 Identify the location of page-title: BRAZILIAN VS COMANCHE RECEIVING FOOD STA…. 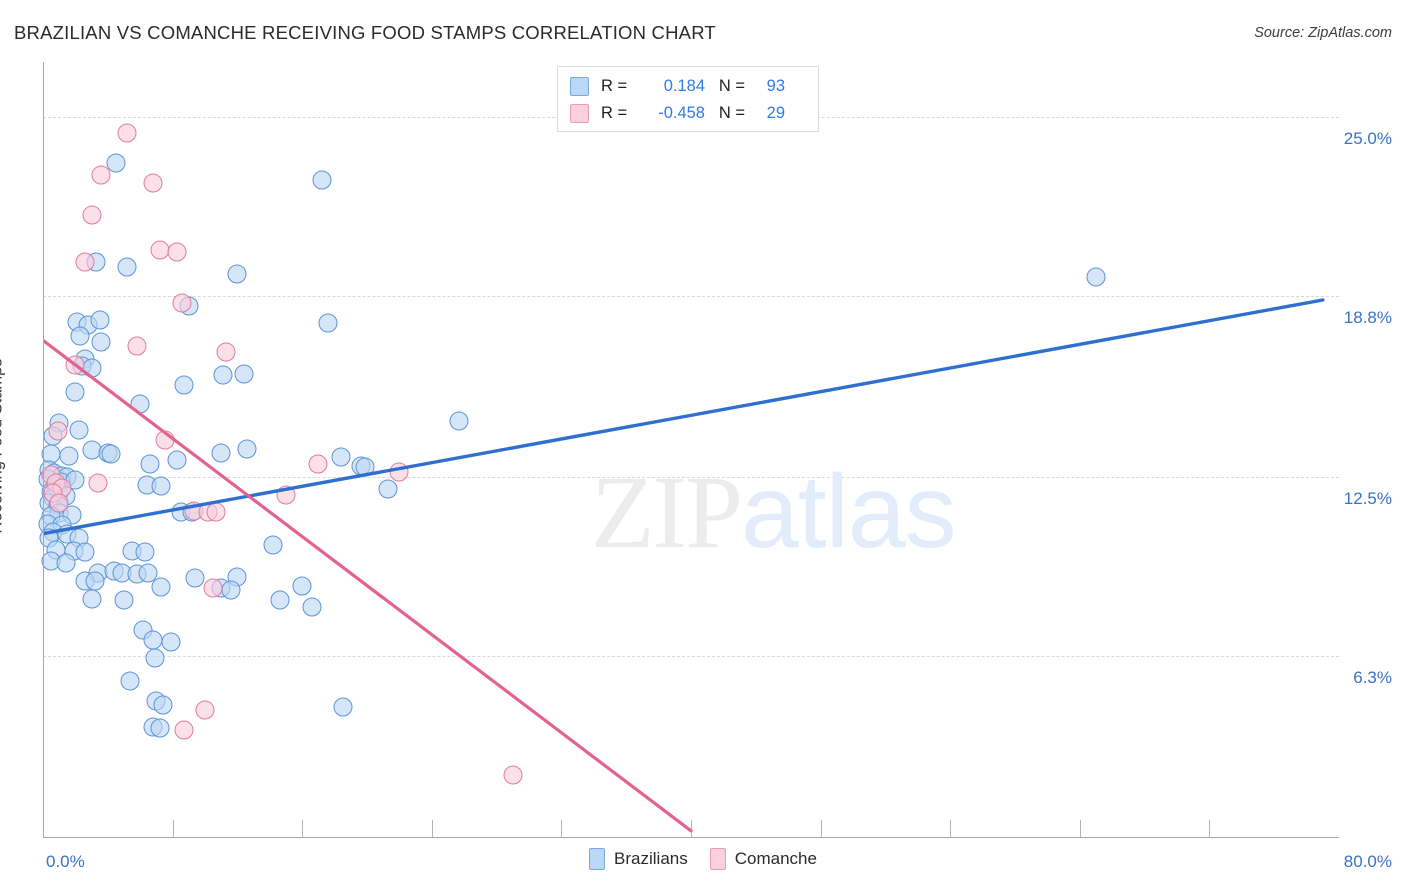
(365, 32).